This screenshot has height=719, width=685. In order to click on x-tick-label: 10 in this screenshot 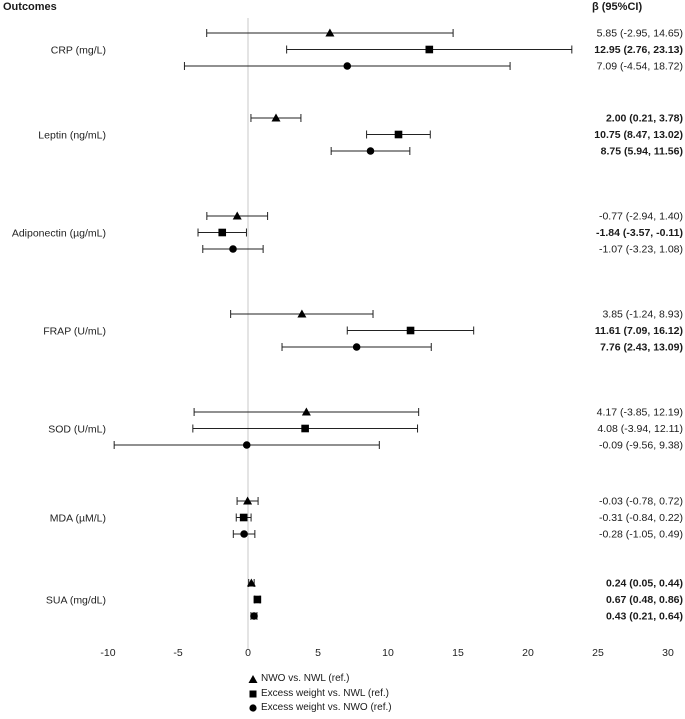, I will do `click(388, 653)`.